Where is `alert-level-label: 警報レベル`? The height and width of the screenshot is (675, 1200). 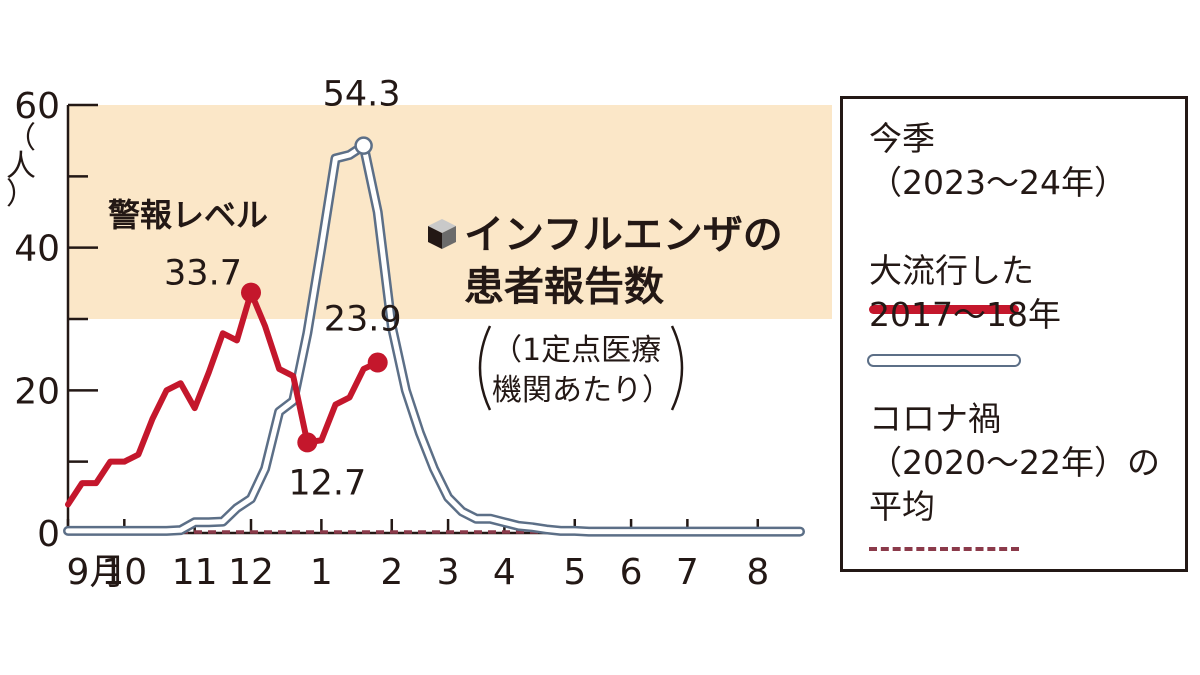 alert-level-label: 警報レベル is located at coordinates (188, 215).